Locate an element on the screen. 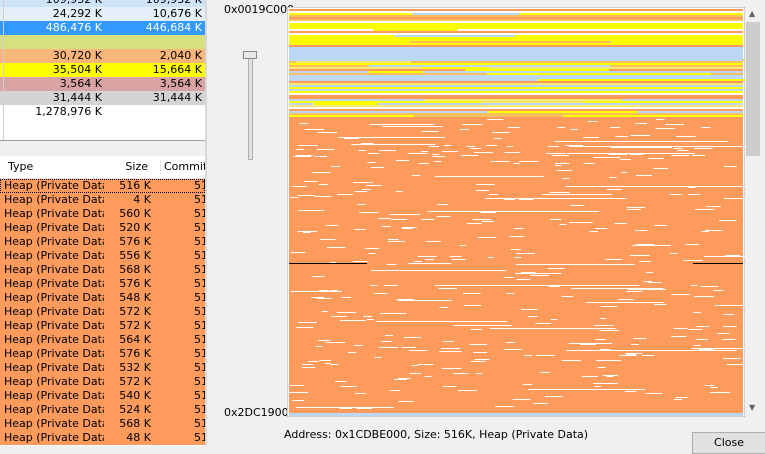 This screenshot has height=454, width=765. summary-row: 486,476 K 446,684 K is located at coordinates (102, 28).